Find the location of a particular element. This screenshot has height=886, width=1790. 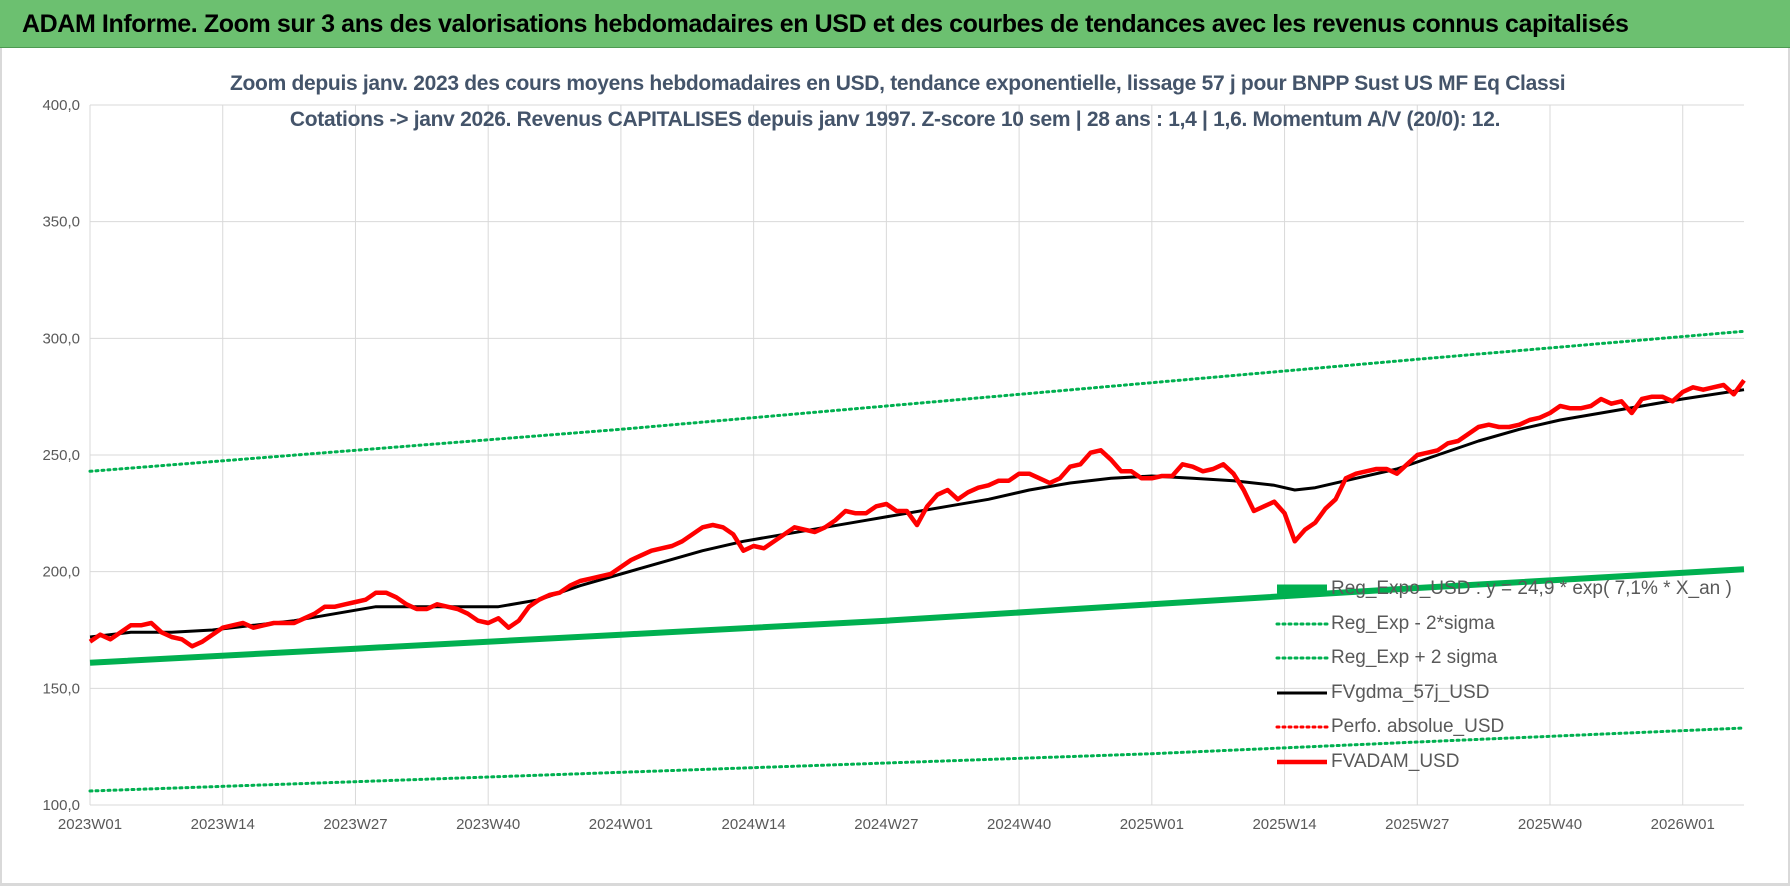

y-tick-label: 100,0 is located at coordinates (61, 805).